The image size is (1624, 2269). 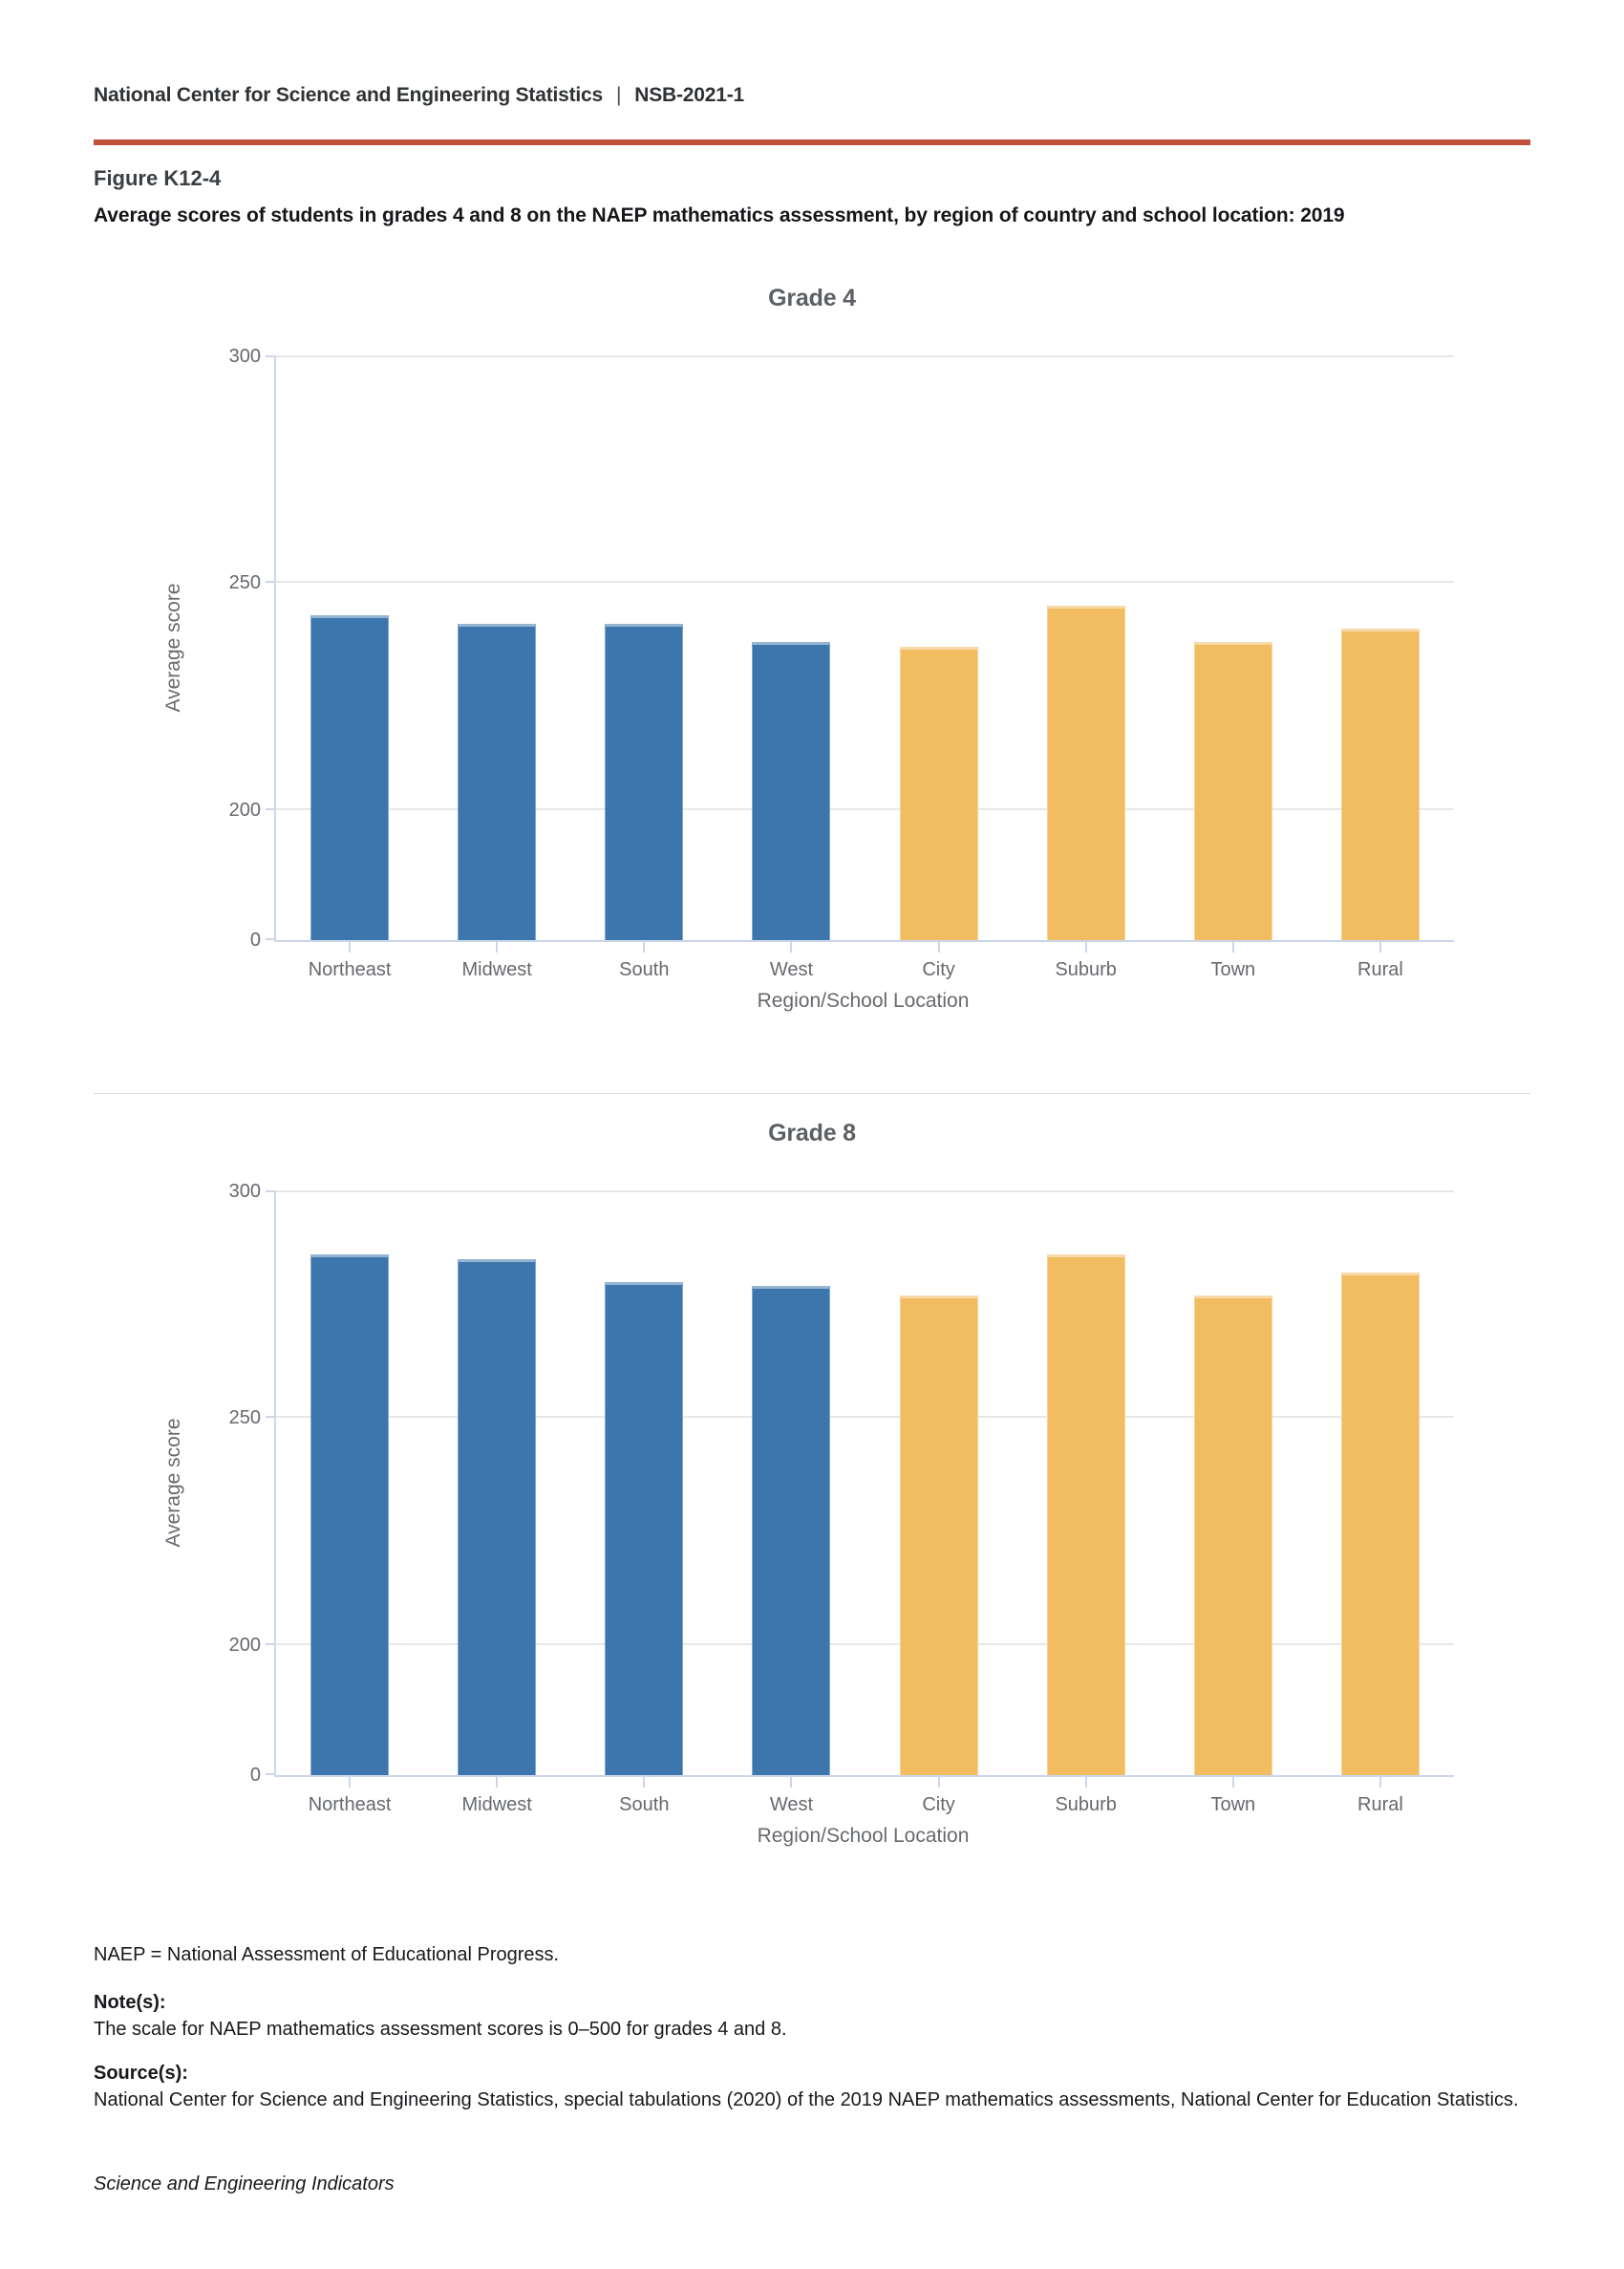 I want to click on chart-title-grade8: Grade 8, so click(x=812, y=1133).